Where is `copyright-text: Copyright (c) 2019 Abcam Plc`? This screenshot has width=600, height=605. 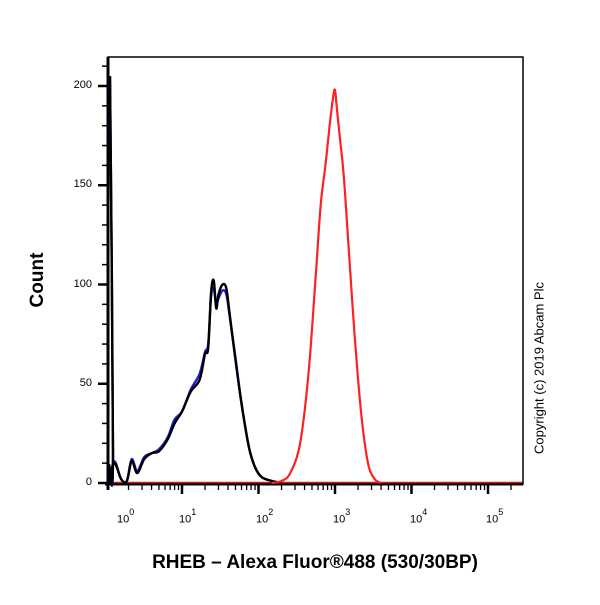
copyright-text: Copyright (c) 2019 Abcam Plc is located at coordinates (539, 367).